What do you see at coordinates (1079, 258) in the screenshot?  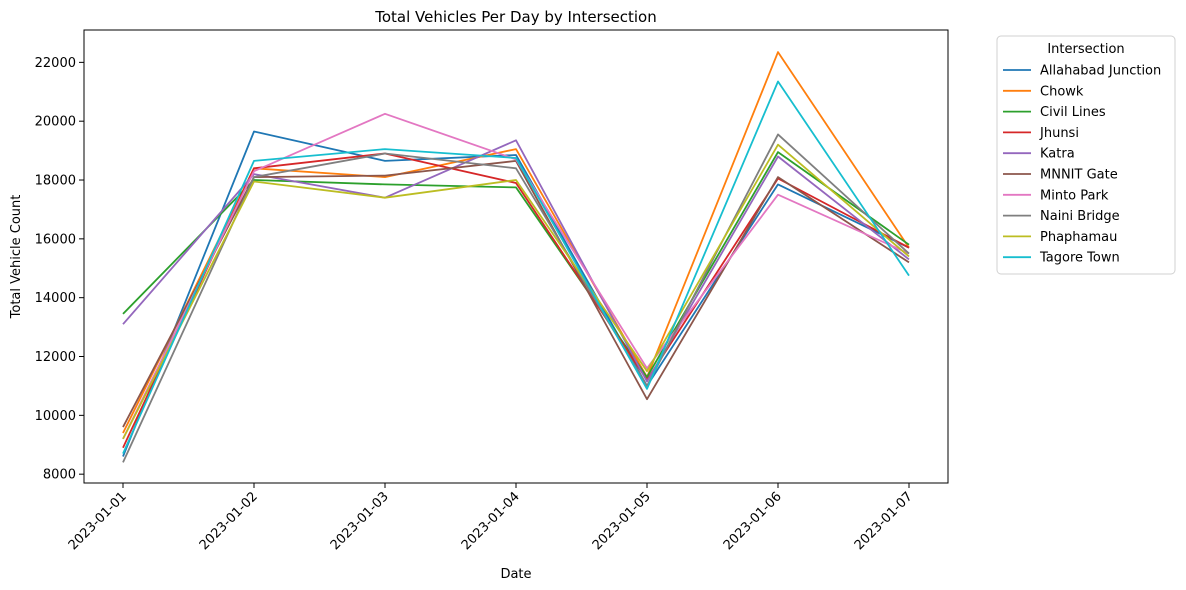 I see `legend-label: Tagore Town` at bounding box center [1079, 258].